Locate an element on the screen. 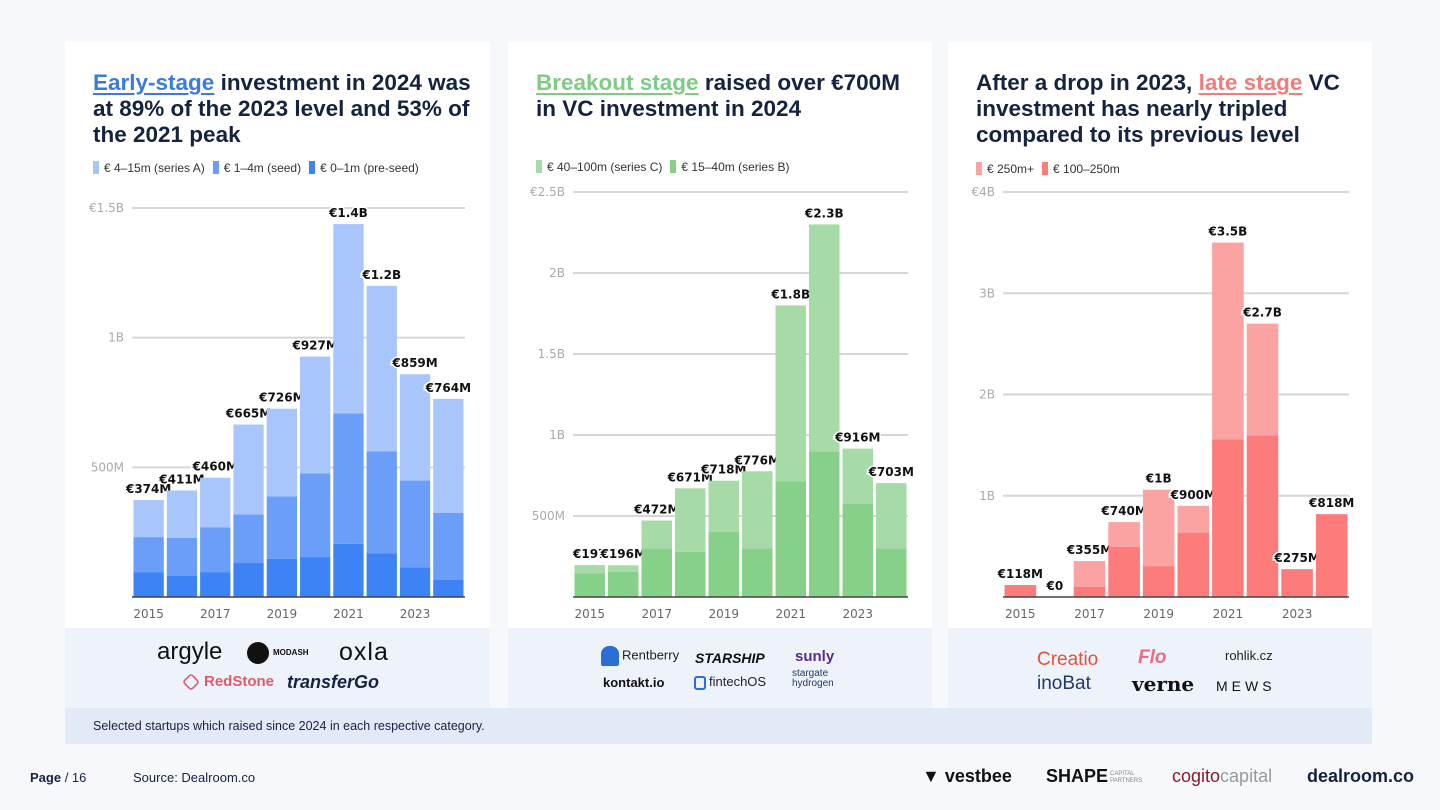 The image size is (1440, 810). y-tick-label: 1B is located at coordinates (116, 338).